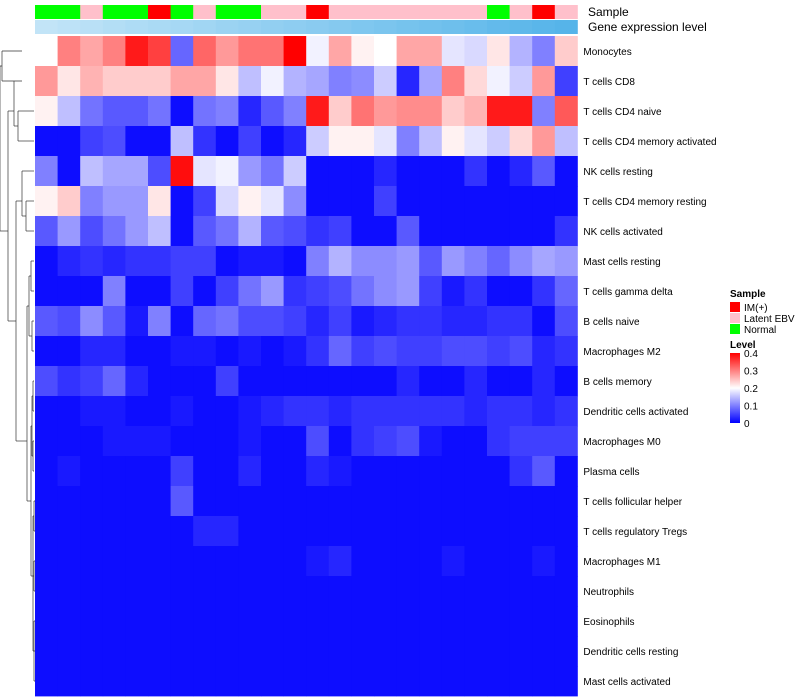  I want to click on row-label: Neutrophils, so click(608, 592).